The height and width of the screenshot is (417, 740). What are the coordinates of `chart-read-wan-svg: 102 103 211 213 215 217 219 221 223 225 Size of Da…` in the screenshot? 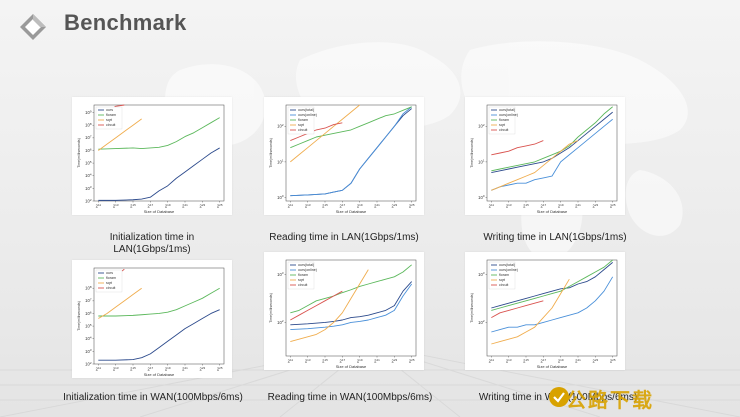 It's located at (343, 314).